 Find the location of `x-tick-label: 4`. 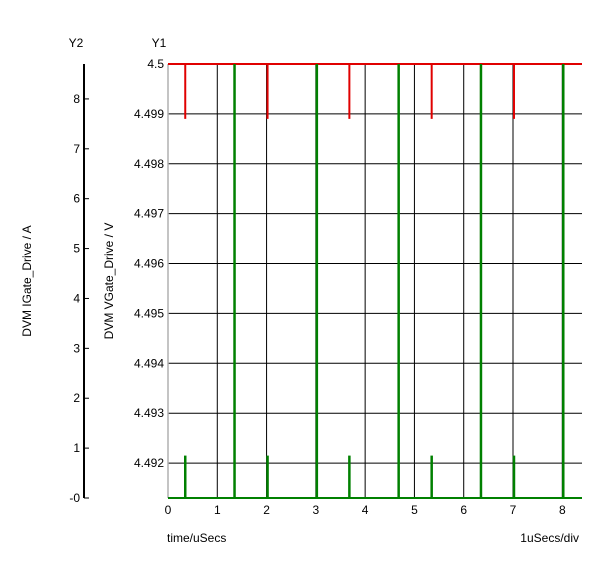

x-tick-label: 4 is located at coordinates (365, 510).